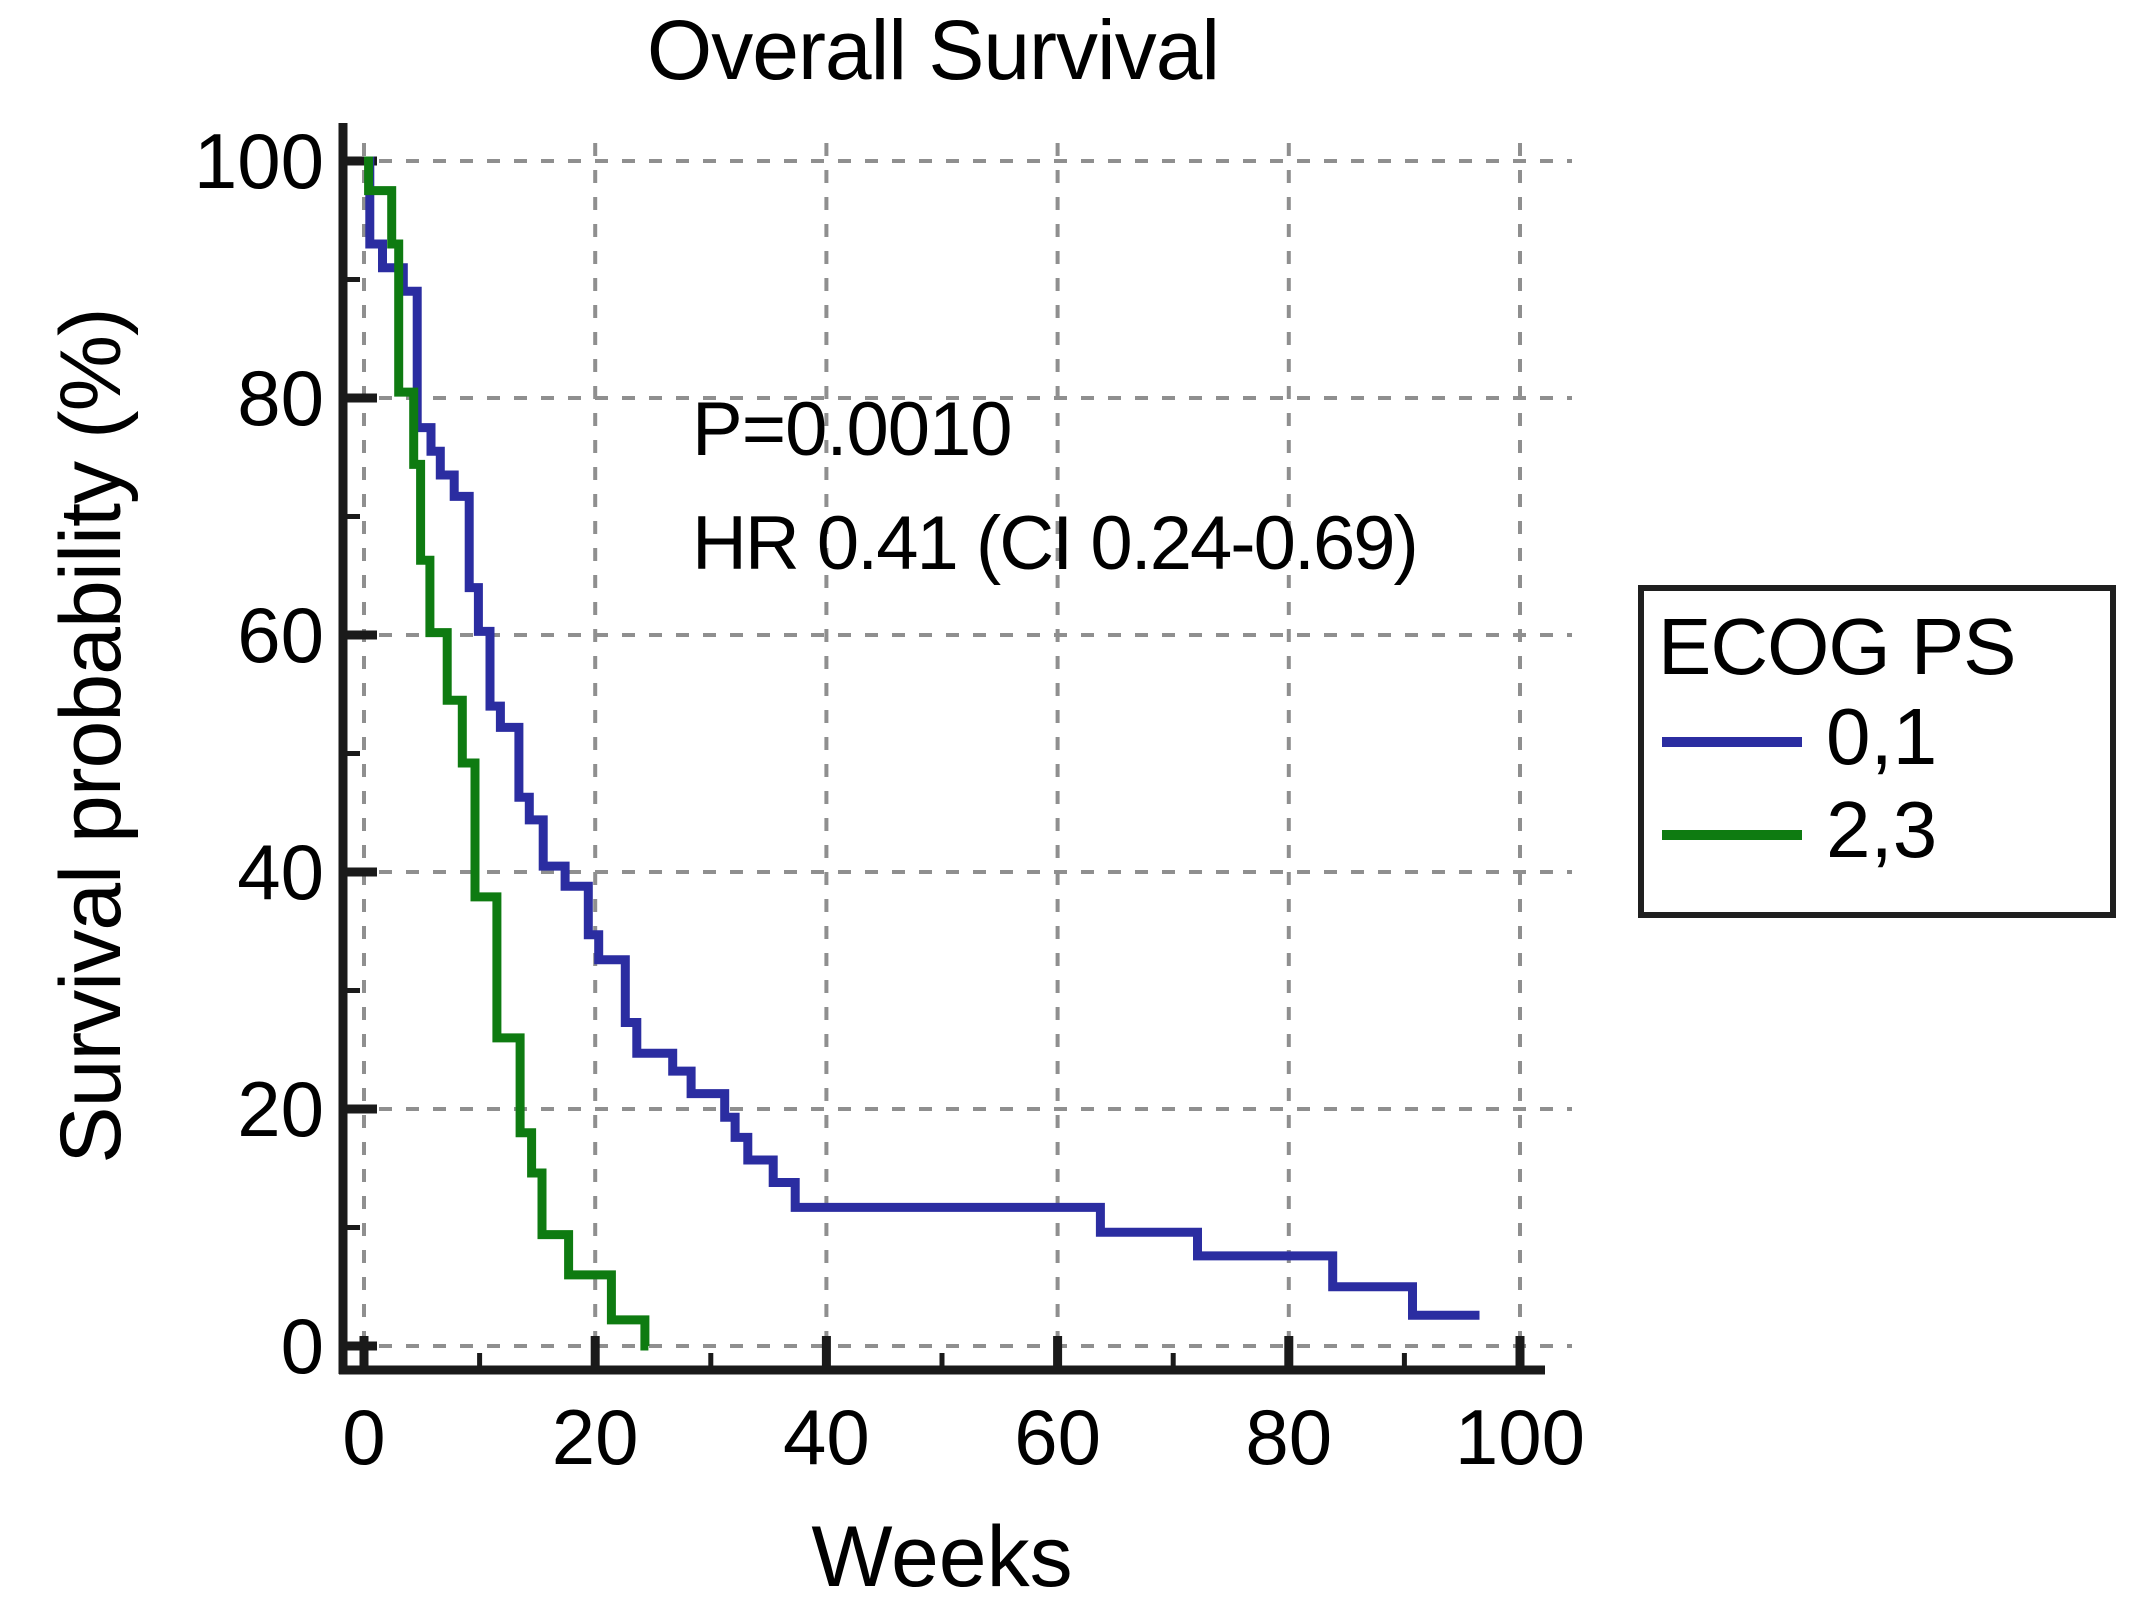  What do you see at coordinates (280, 1109) in the screenshot?
I see `y-tick-label: 20` at bounding box center [280, 1109].